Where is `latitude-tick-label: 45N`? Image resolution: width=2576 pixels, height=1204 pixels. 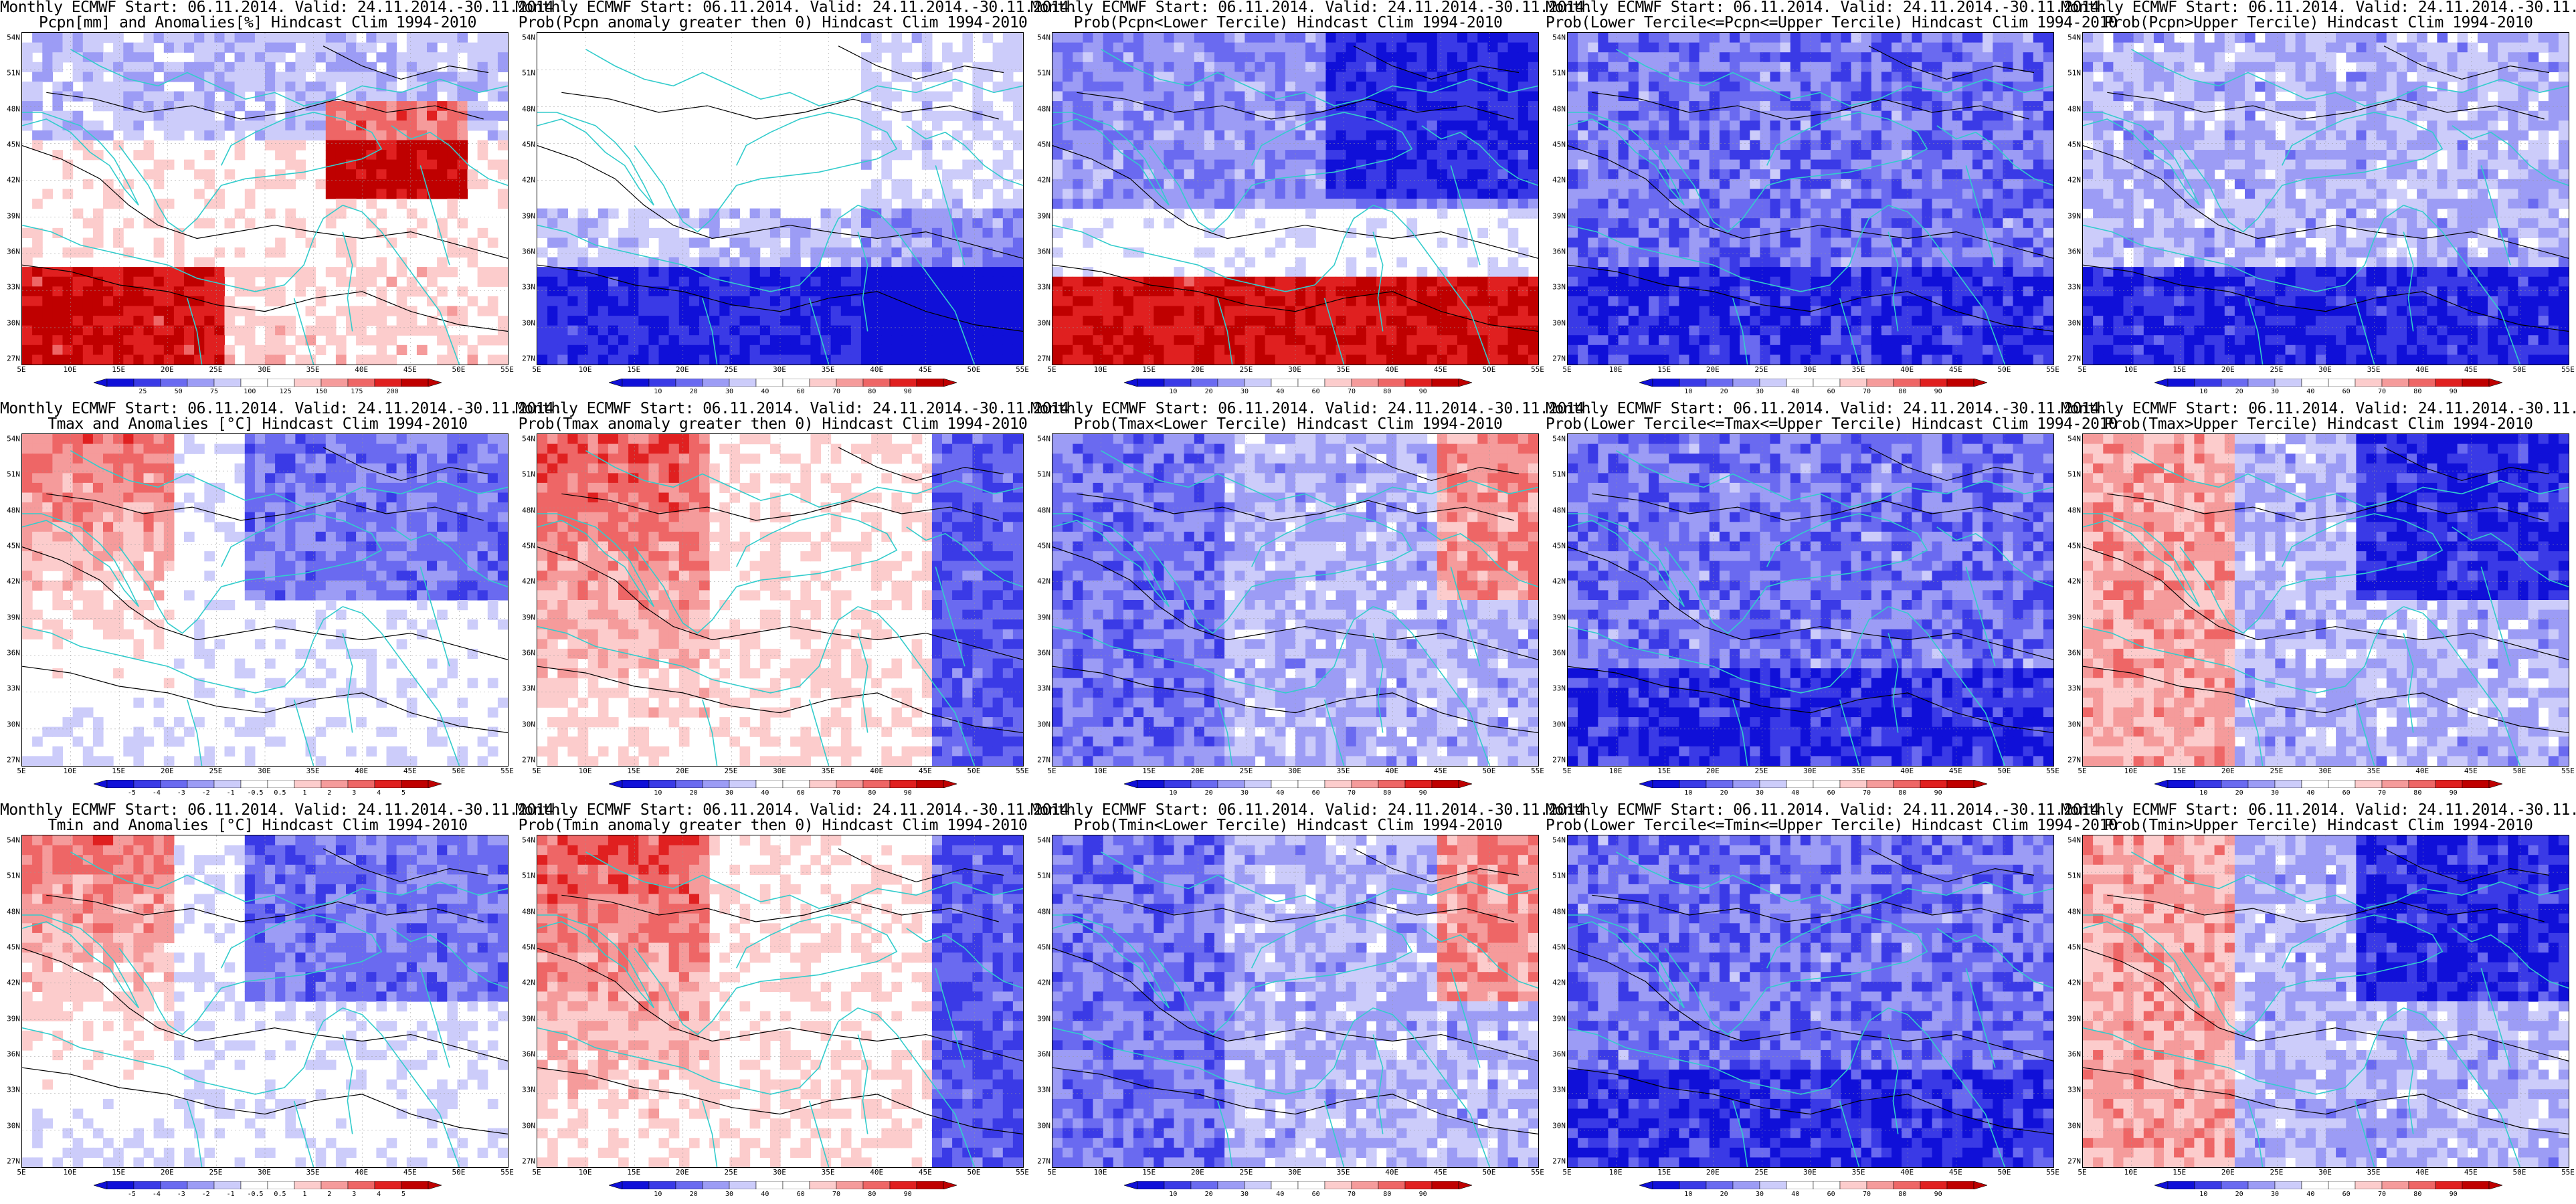
latitude-tick-label: 45N is located at coordinates (1043, 144).